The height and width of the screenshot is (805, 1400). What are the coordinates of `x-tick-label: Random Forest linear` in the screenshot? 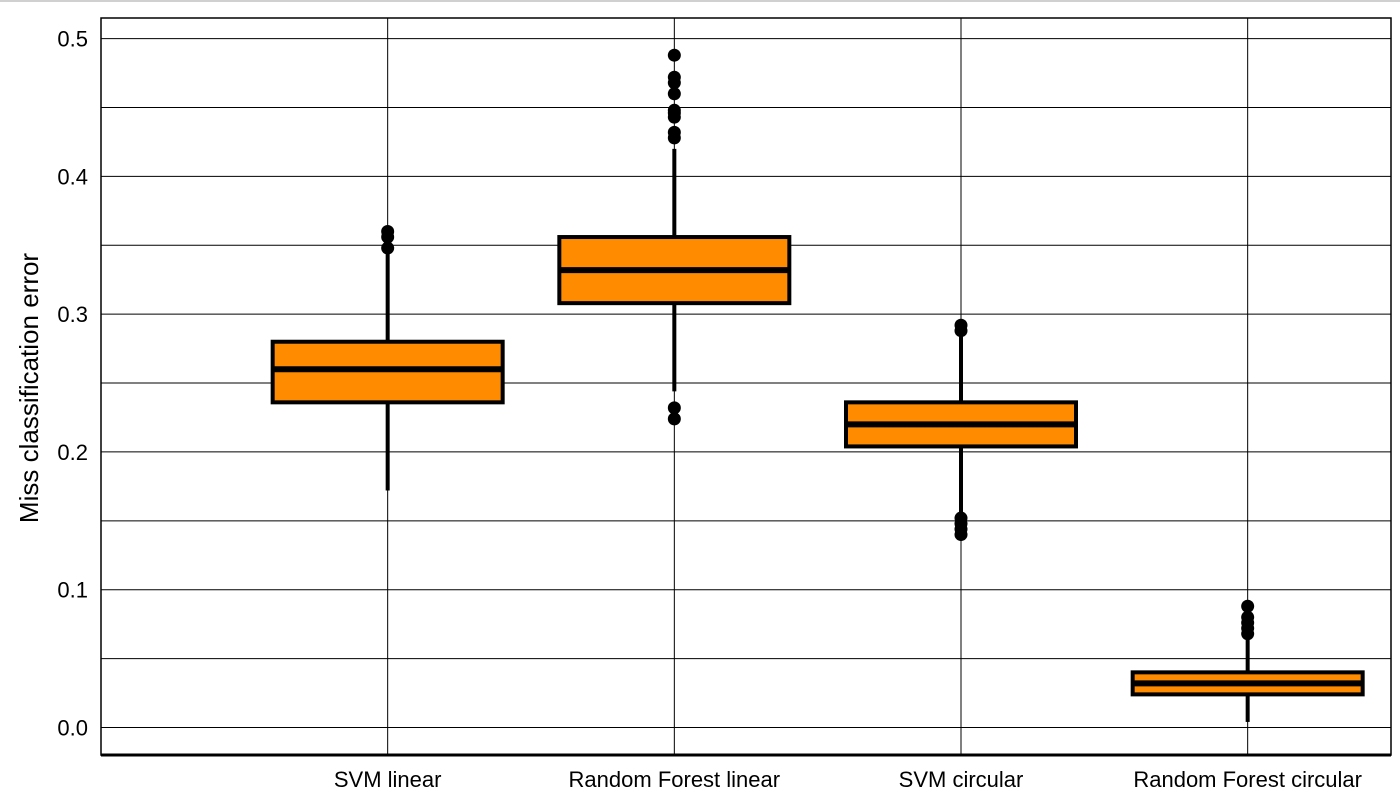 It's located at (675, 779).